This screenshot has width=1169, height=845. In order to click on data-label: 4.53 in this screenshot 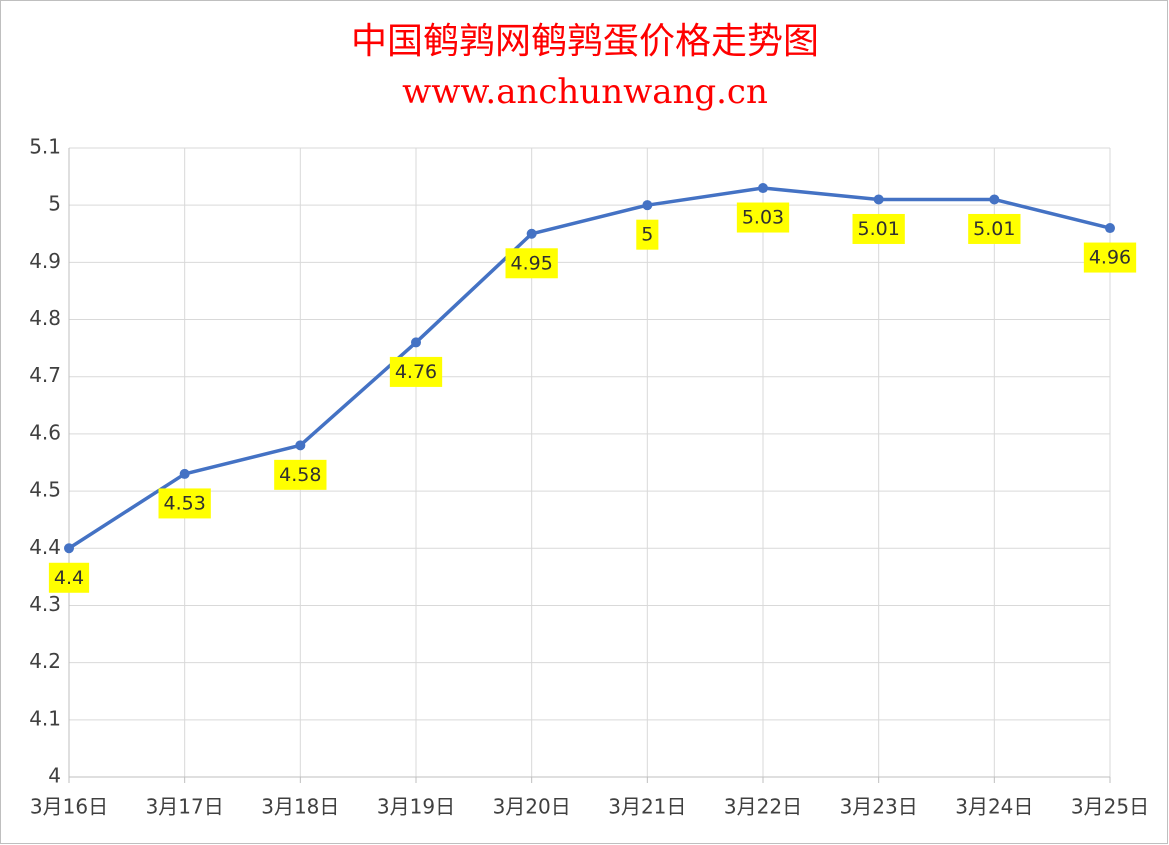, I will do `click(185, 503)`.